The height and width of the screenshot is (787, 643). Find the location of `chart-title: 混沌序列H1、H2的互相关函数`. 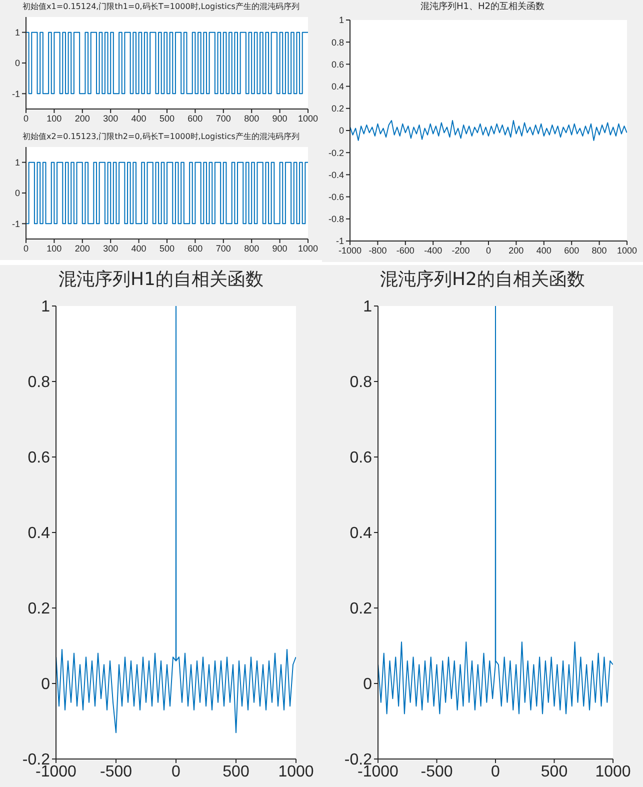

chart-title: 混沌序列H1、H2的互相关函数 is located at coordinates (483, 7).